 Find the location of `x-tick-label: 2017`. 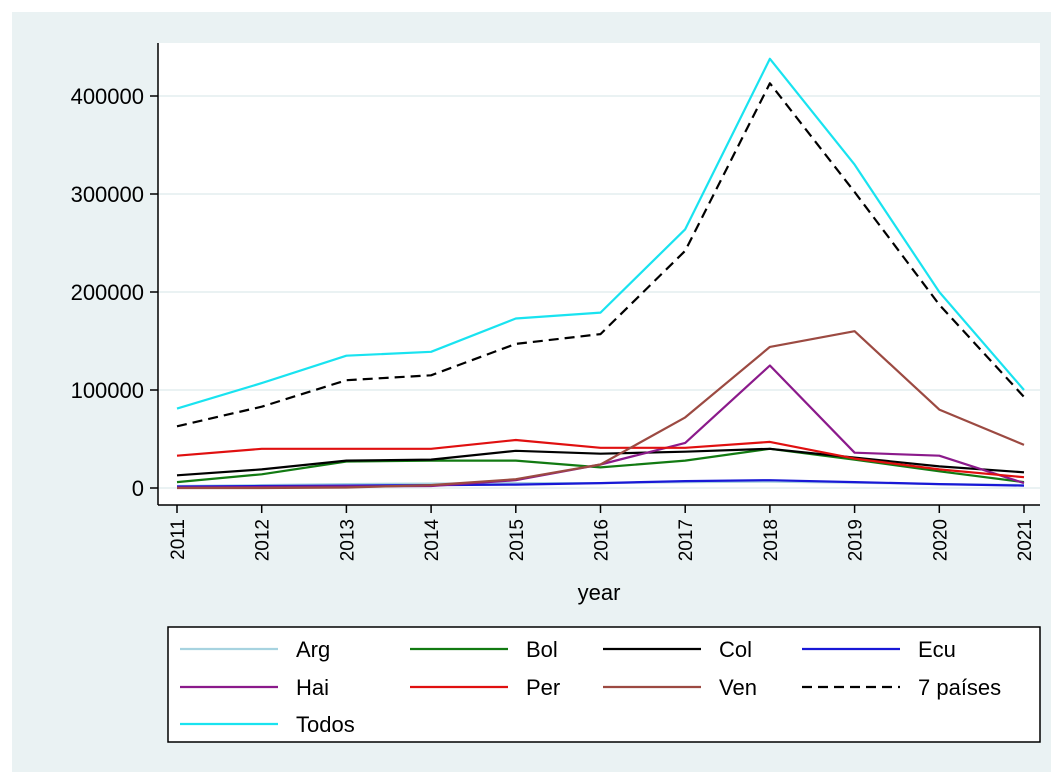

x-tick-label: 2017 is located at coordinates (686, 540).